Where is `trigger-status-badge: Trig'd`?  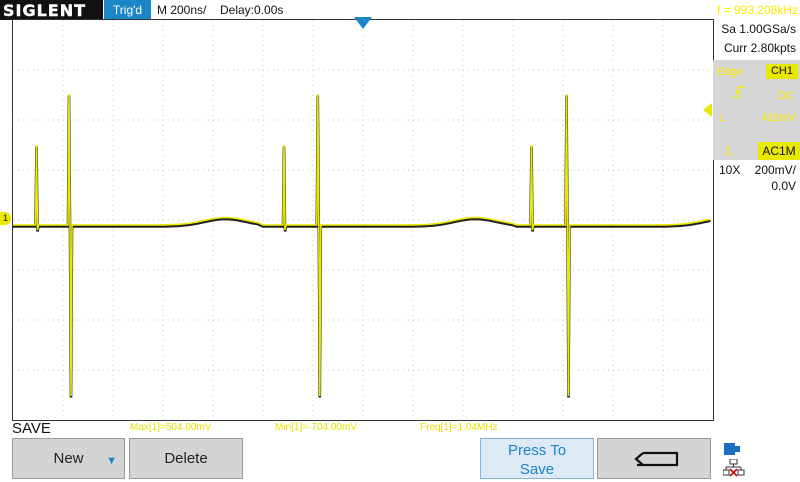
trigger-status-badge: Trig'd is located at coordinates (127, 10).